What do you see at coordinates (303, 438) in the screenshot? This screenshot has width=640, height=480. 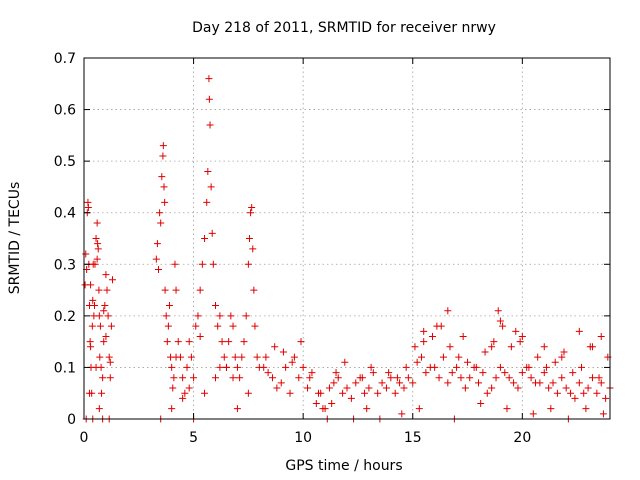 I see `x-tick-label: 10` at bounding box center [303, 438].